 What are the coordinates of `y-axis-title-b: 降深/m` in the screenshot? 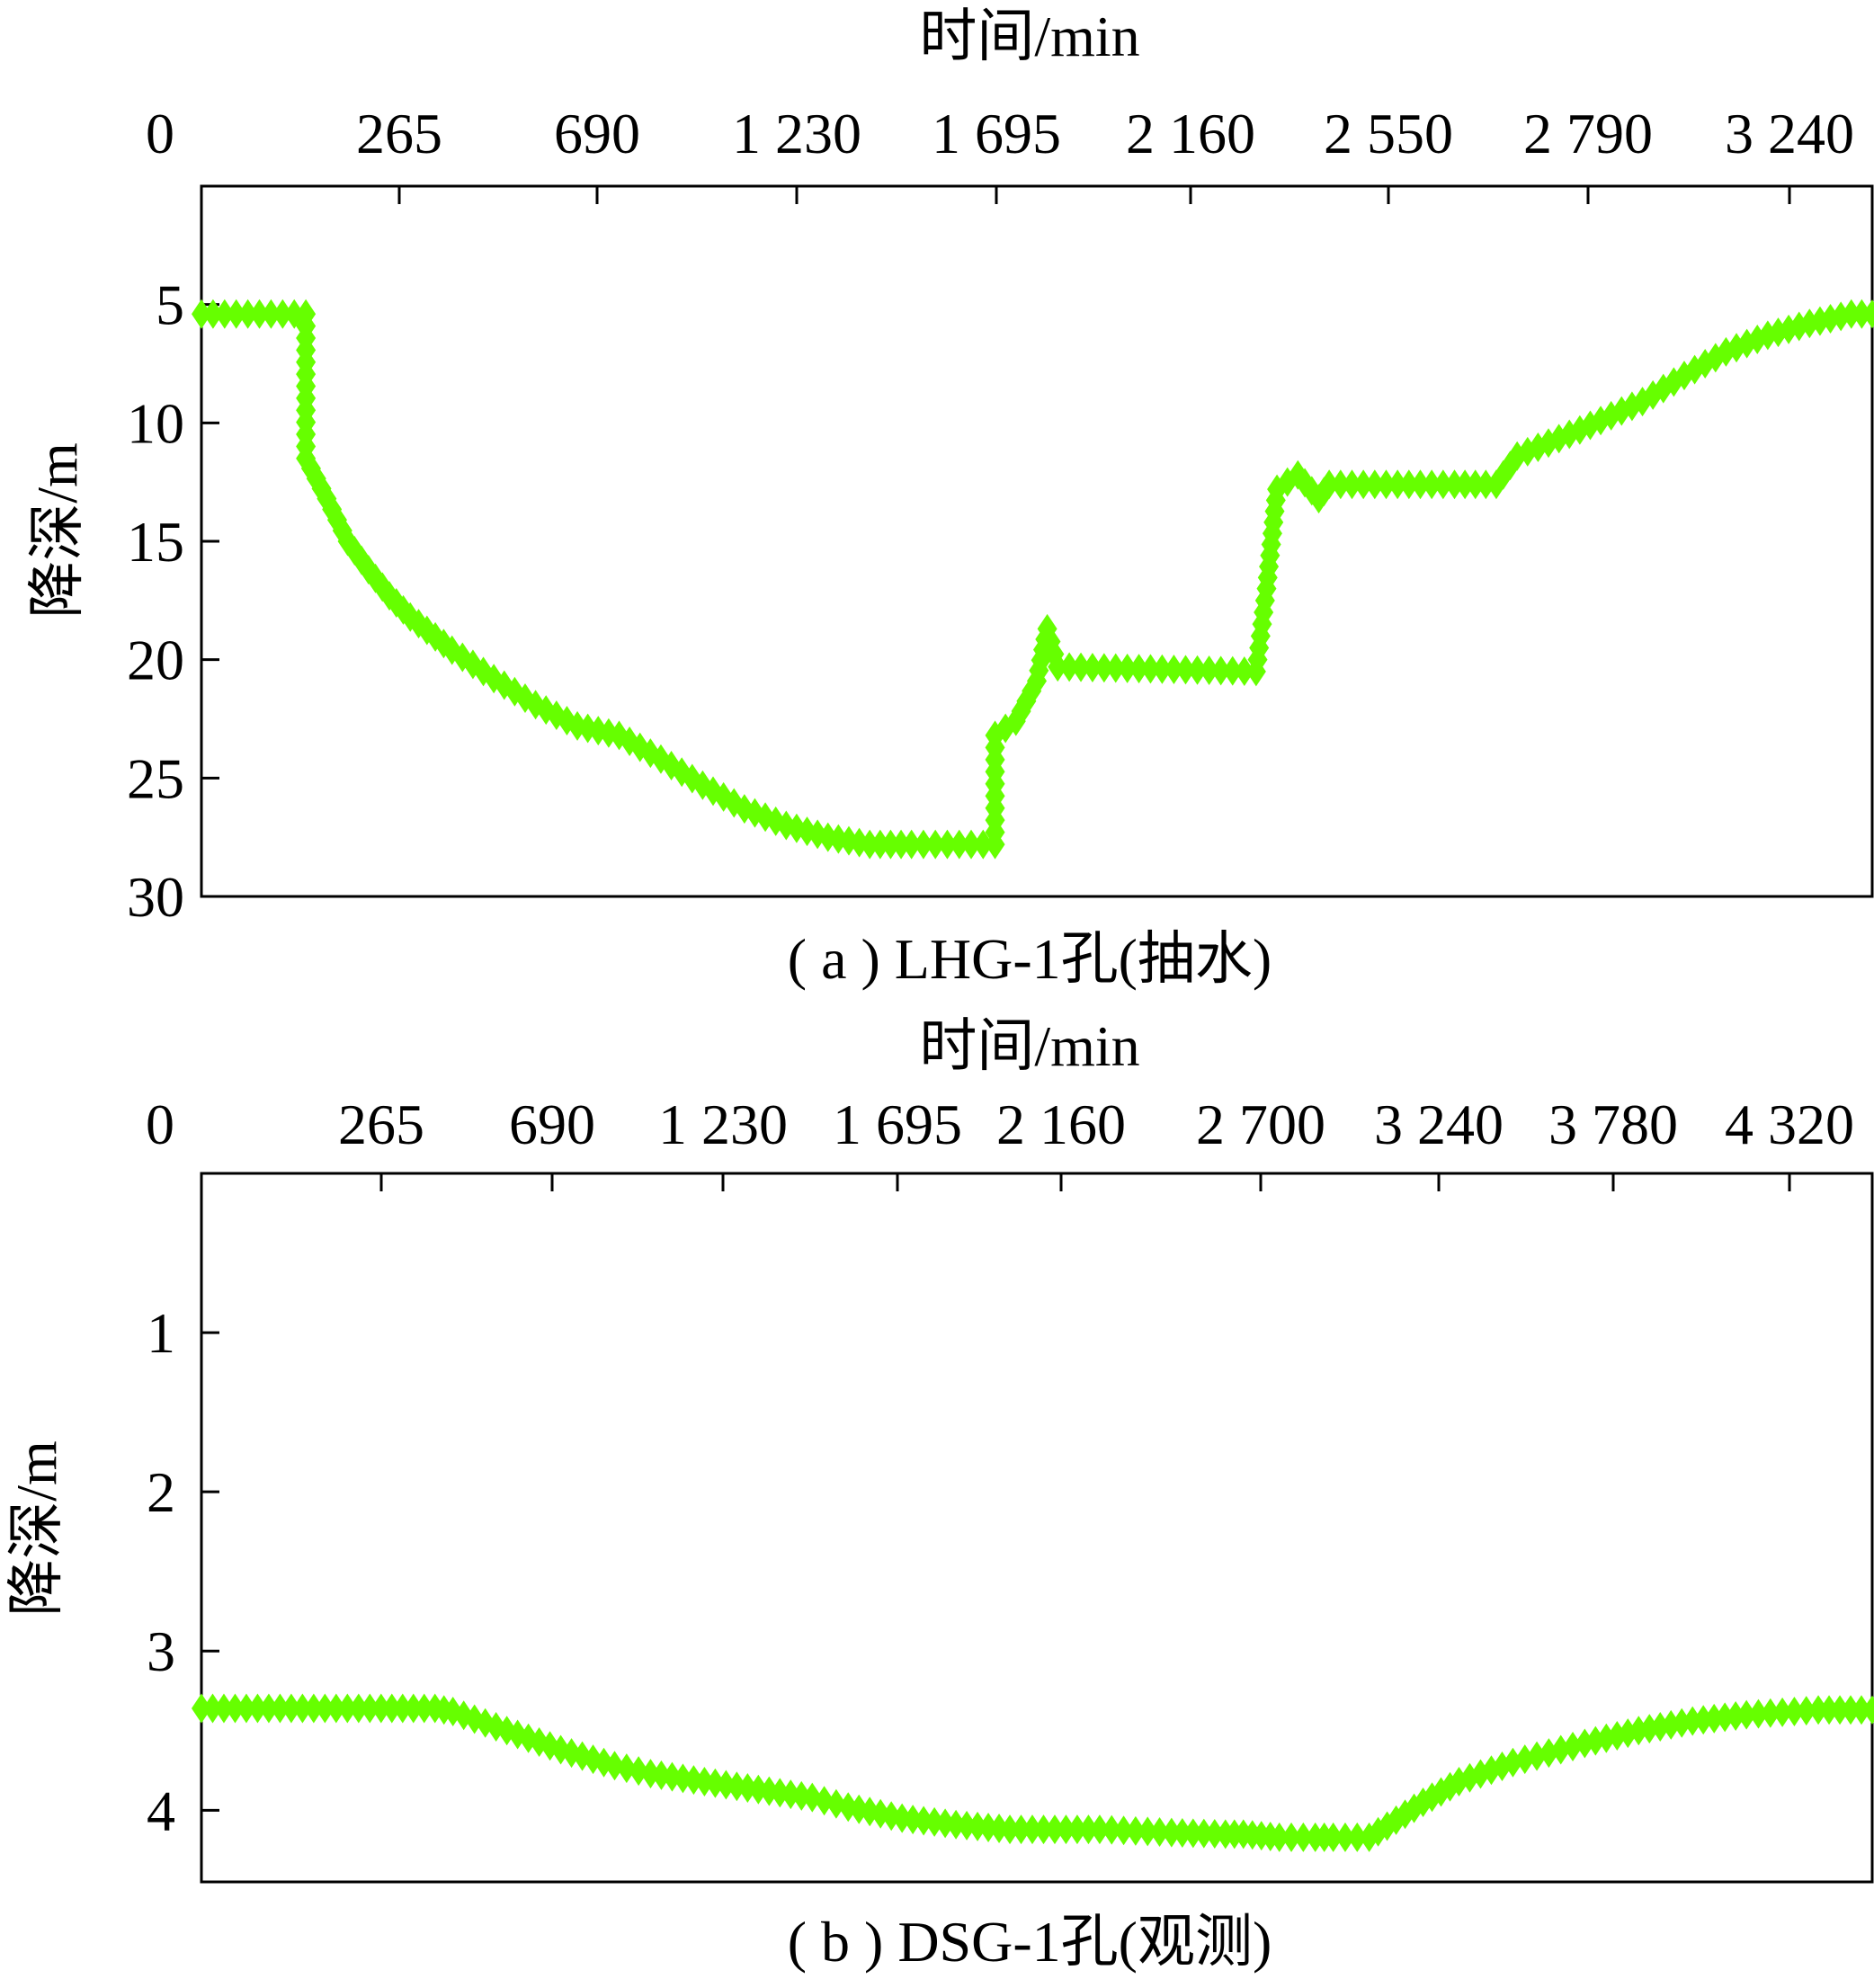 It's located at (36, 1528).